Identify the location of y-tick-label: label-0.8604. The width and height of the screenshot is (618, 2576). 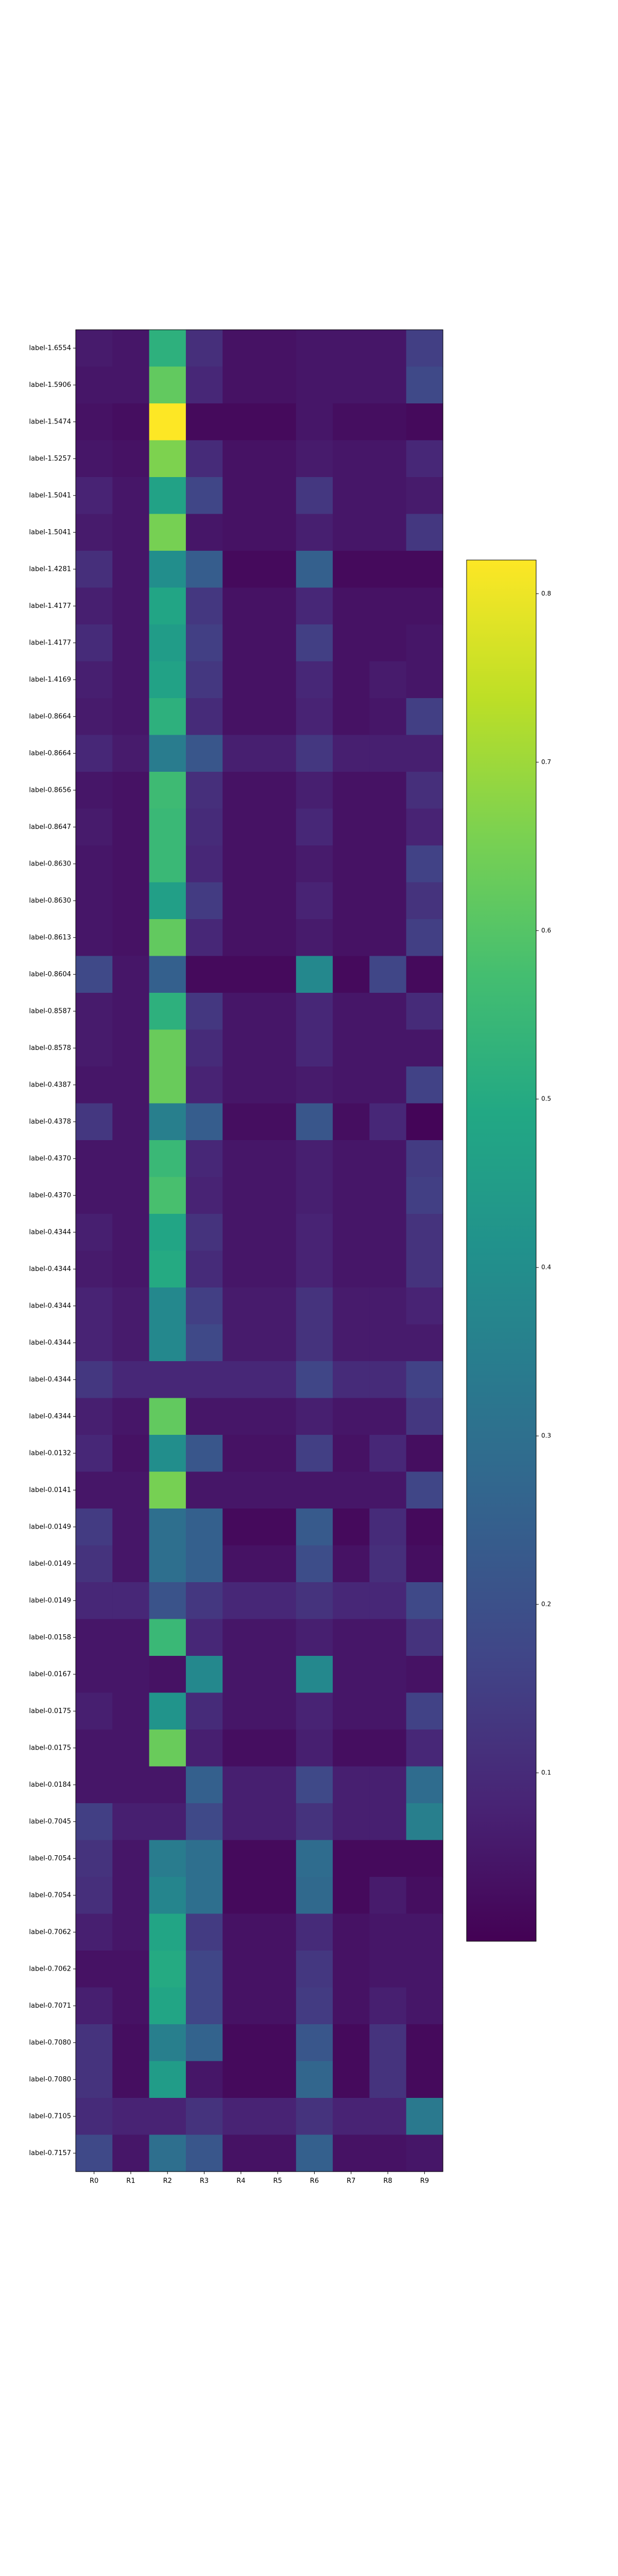
(50, 974).